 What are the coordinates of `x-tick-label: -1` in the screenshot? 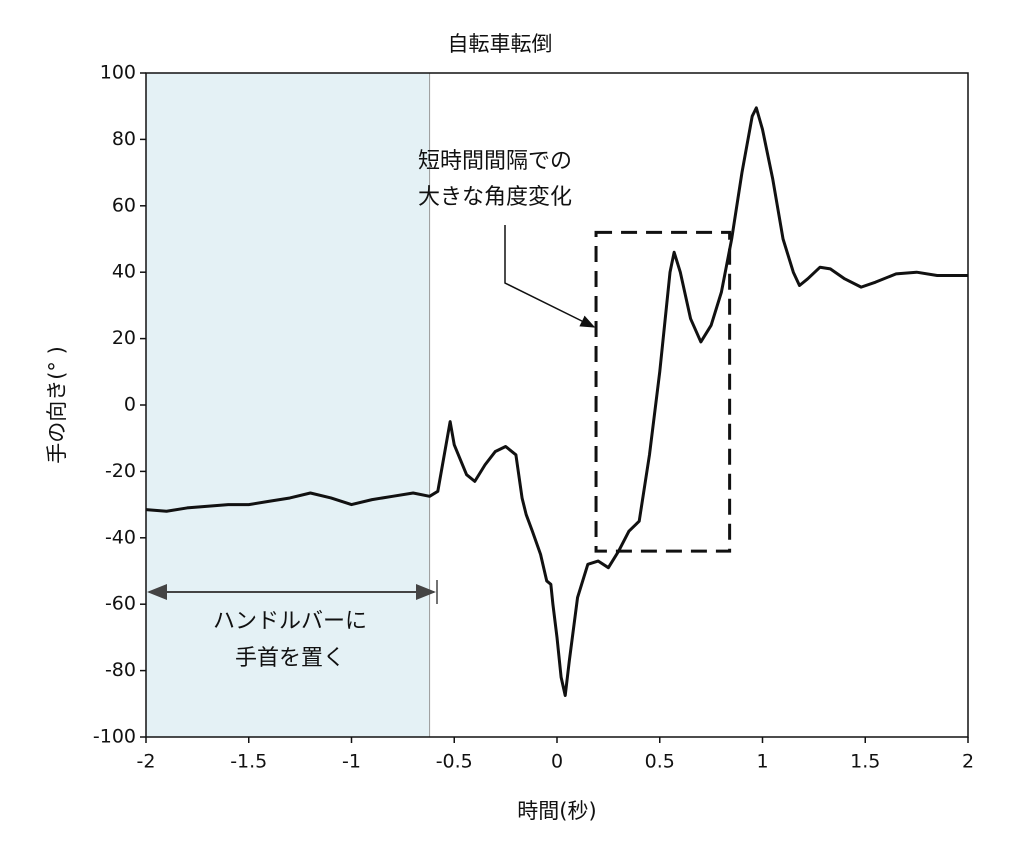 It's located at (351, 762).